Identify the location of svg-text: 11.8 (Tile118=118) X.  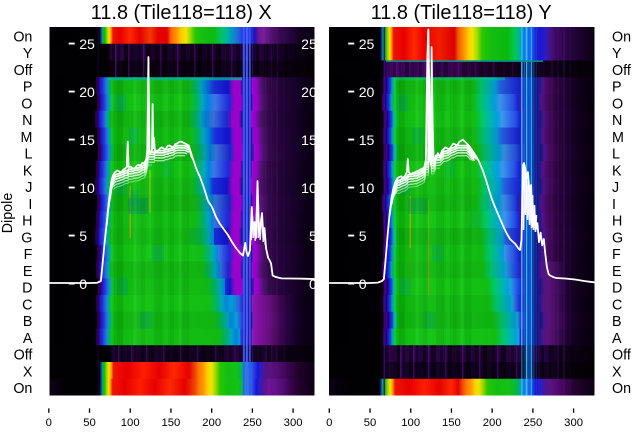
(181, 12).